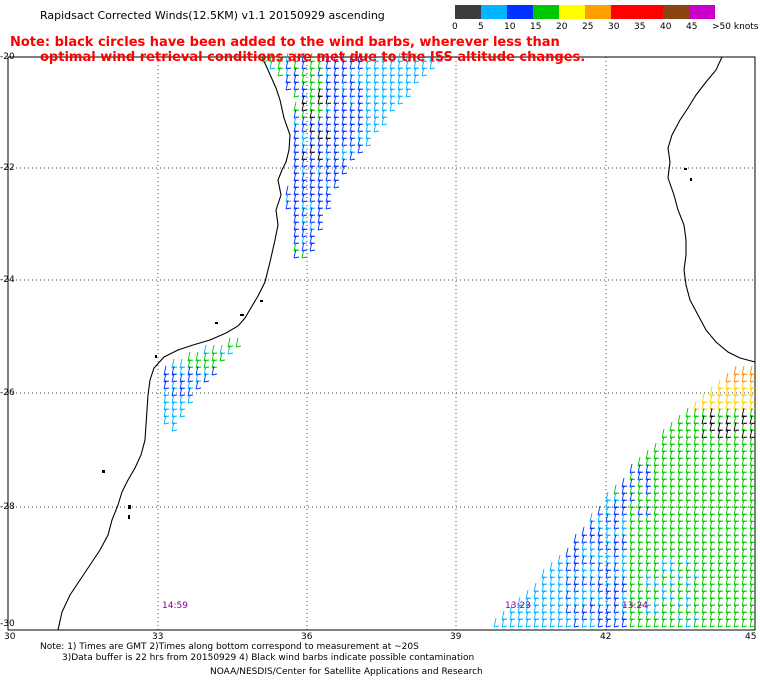 Image resolution: width=760 pixels, height=688 pixels. Describe the element at coordinates (614, 27) in the screenshot. I see `colorbar-label: 30` at that location.